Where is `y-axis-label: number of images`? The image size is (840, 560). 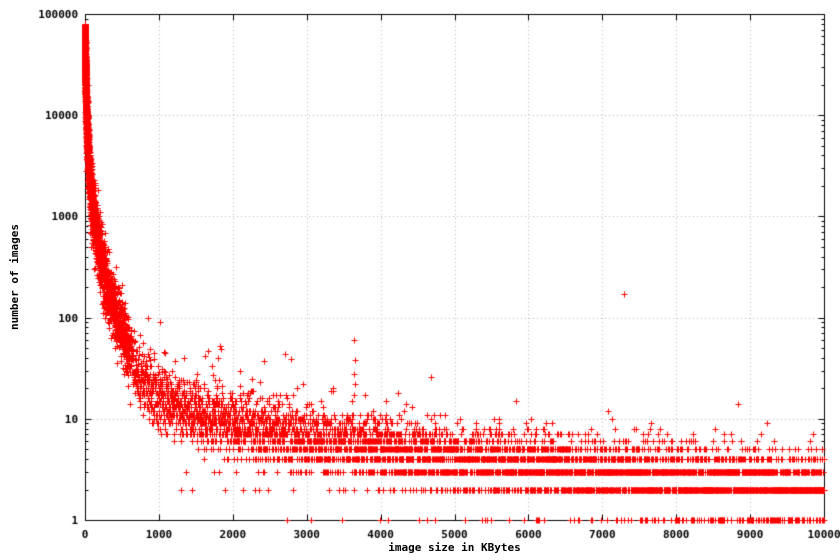 y-axis-label: number of images is located at coordinates (14, 277).